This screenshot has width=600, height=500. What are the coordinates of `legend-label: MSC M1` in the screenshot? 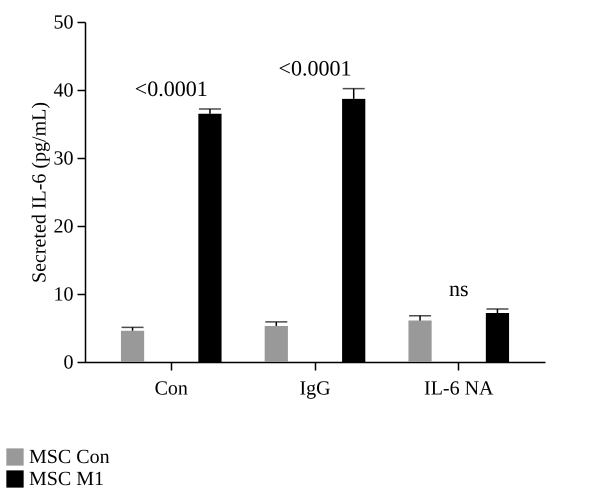 It's located at (66, 479).